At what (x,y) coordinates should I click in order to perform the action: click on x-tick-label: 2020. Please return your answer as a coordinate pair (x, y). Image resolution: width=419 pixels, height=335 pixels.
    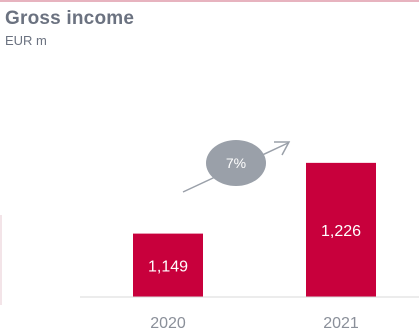
    Looking at the image, I should click on (168, 323).